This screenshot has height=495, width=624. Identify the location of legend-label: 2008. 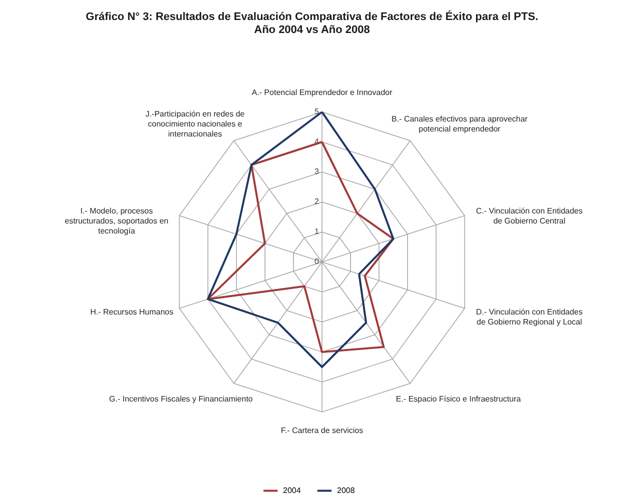
(346, 490).